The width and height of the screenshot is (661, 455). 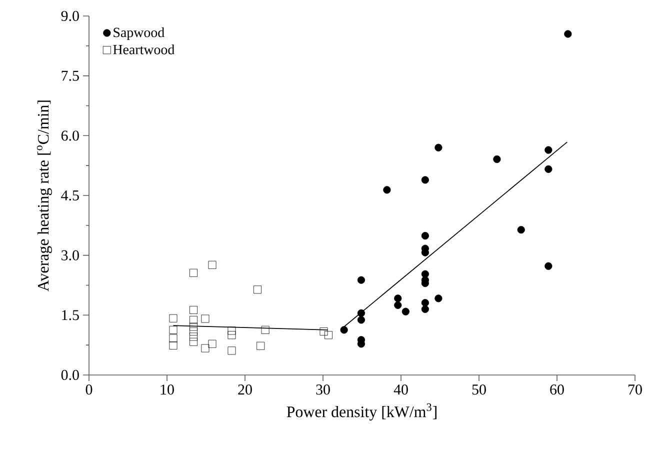 What do you see at coordinates (70, 16) in the screenshot?
I see `y-tick-label: 9.0` at bounding box center [70, 16].